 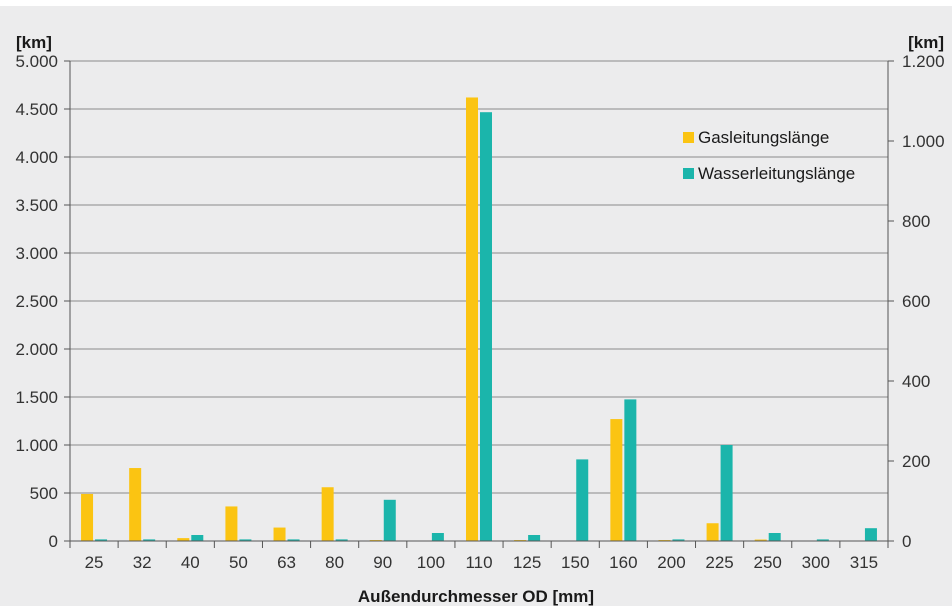 I want to click on x-tick-label: 110, so click(x=478, y=562).